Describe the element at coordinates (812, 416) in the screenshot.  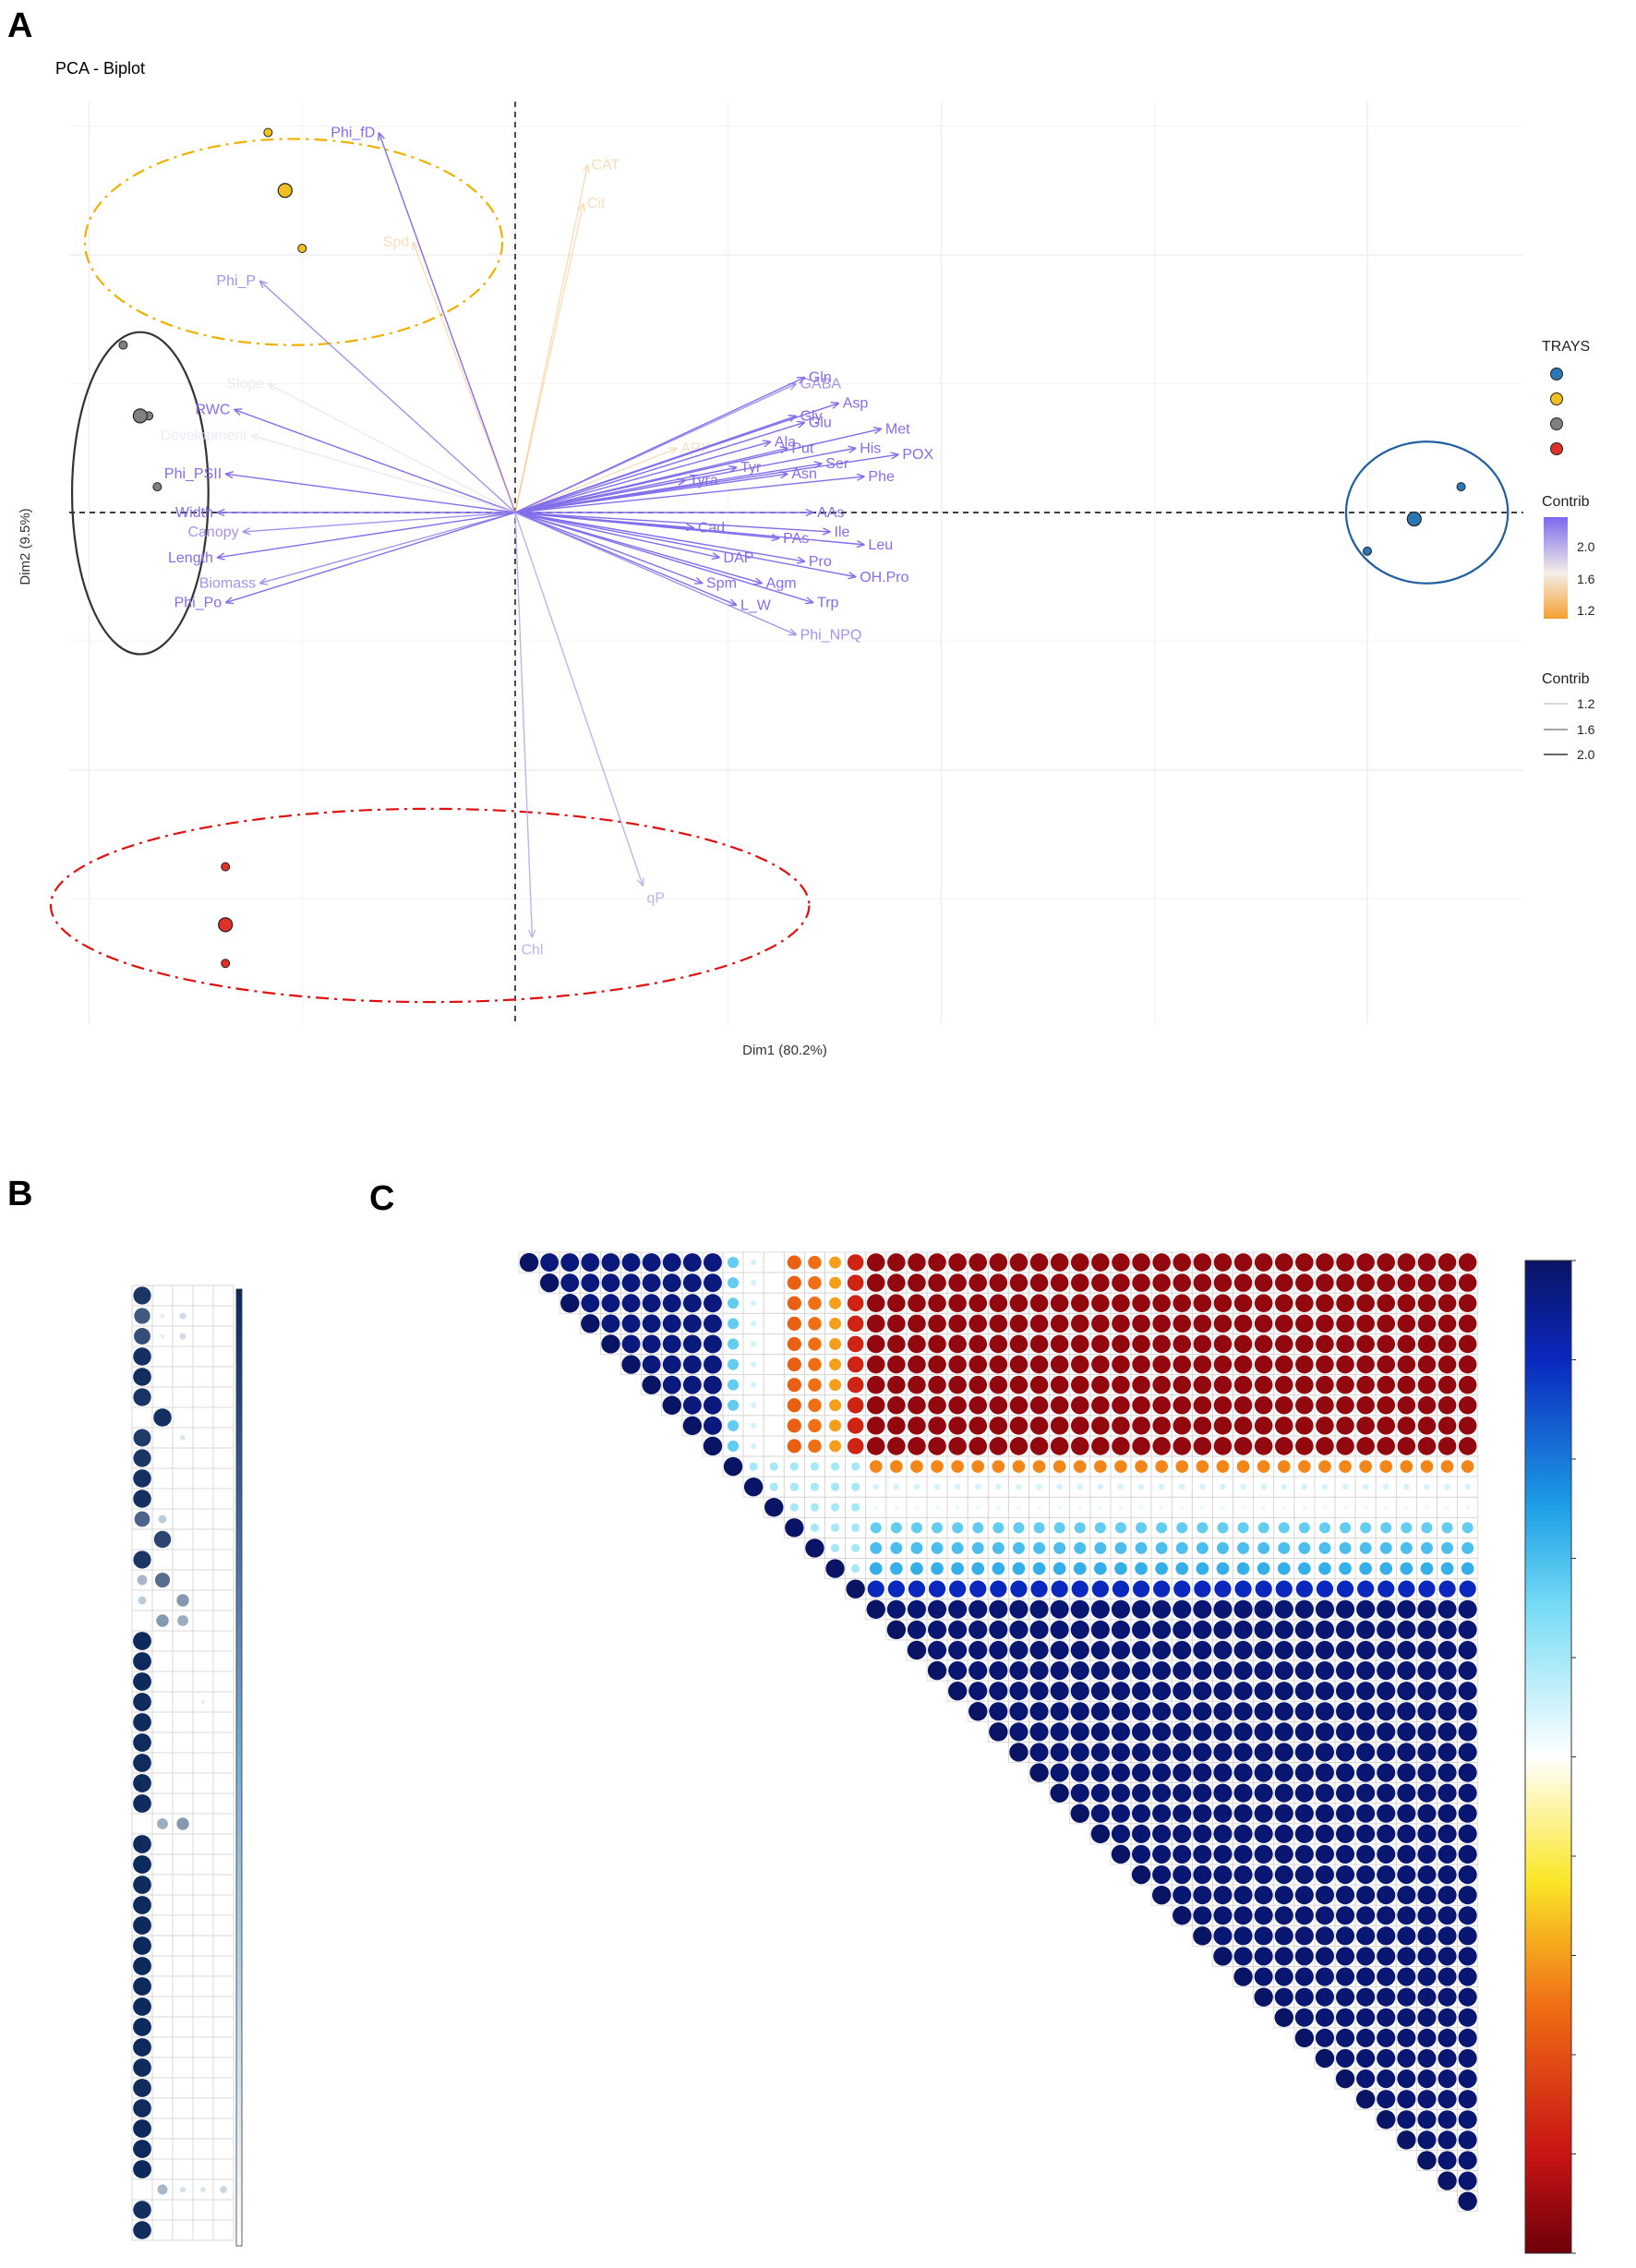
I see `arrow-label-gly: Gly` at that location.